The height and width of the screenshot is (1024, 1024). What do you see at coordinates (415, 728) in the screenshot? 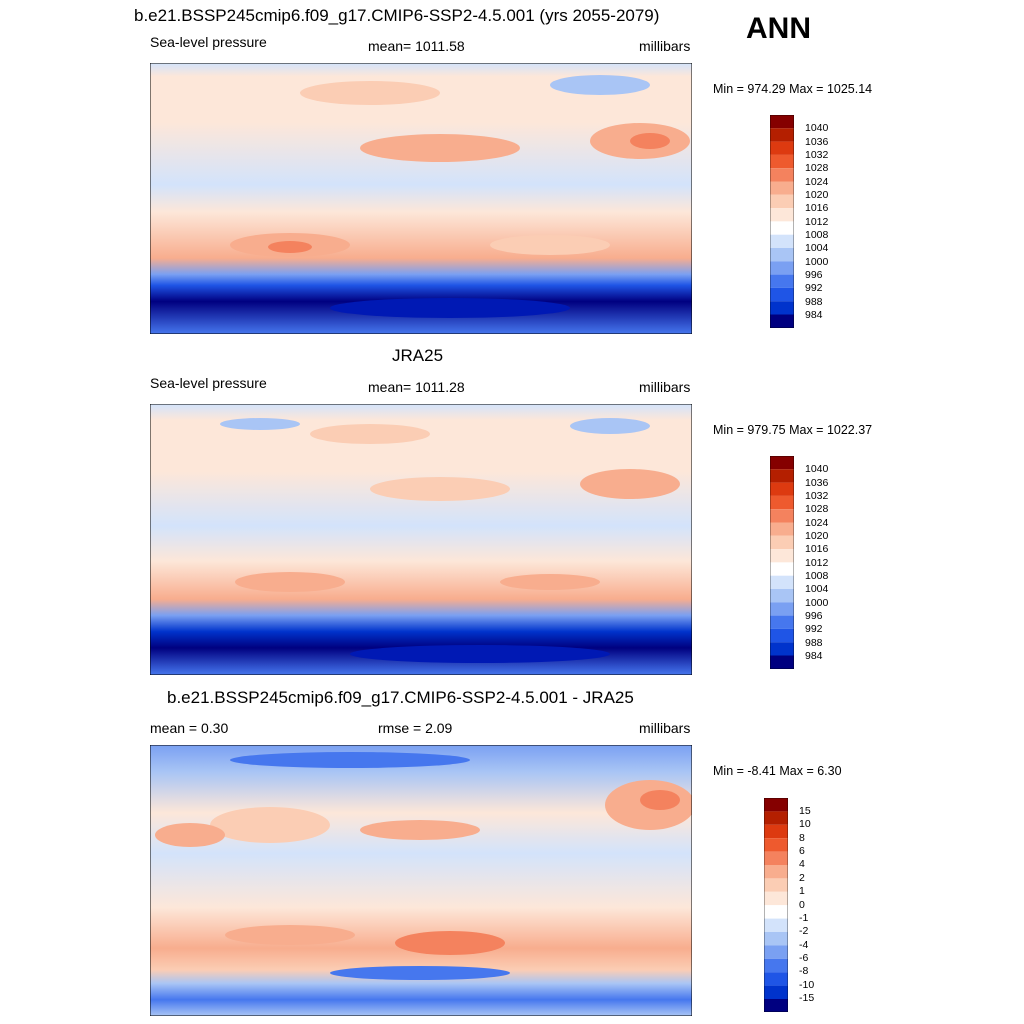
I see `panel-3-rmse: rmse = 2.09` at bounding box center [415, 728].